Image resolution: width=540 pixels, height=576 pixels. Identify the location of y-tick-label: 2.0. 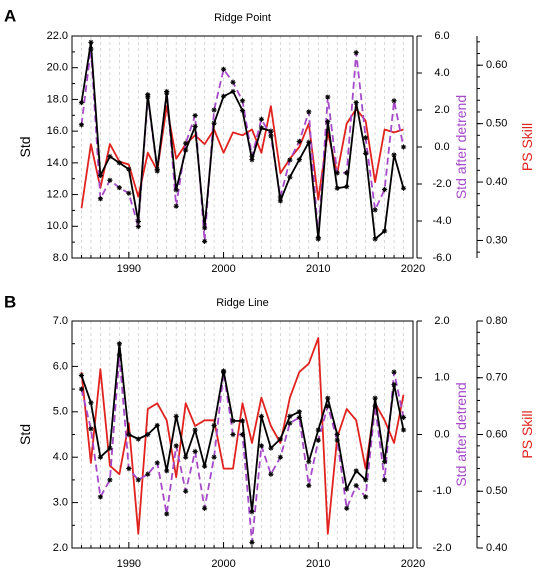
(60, 548).